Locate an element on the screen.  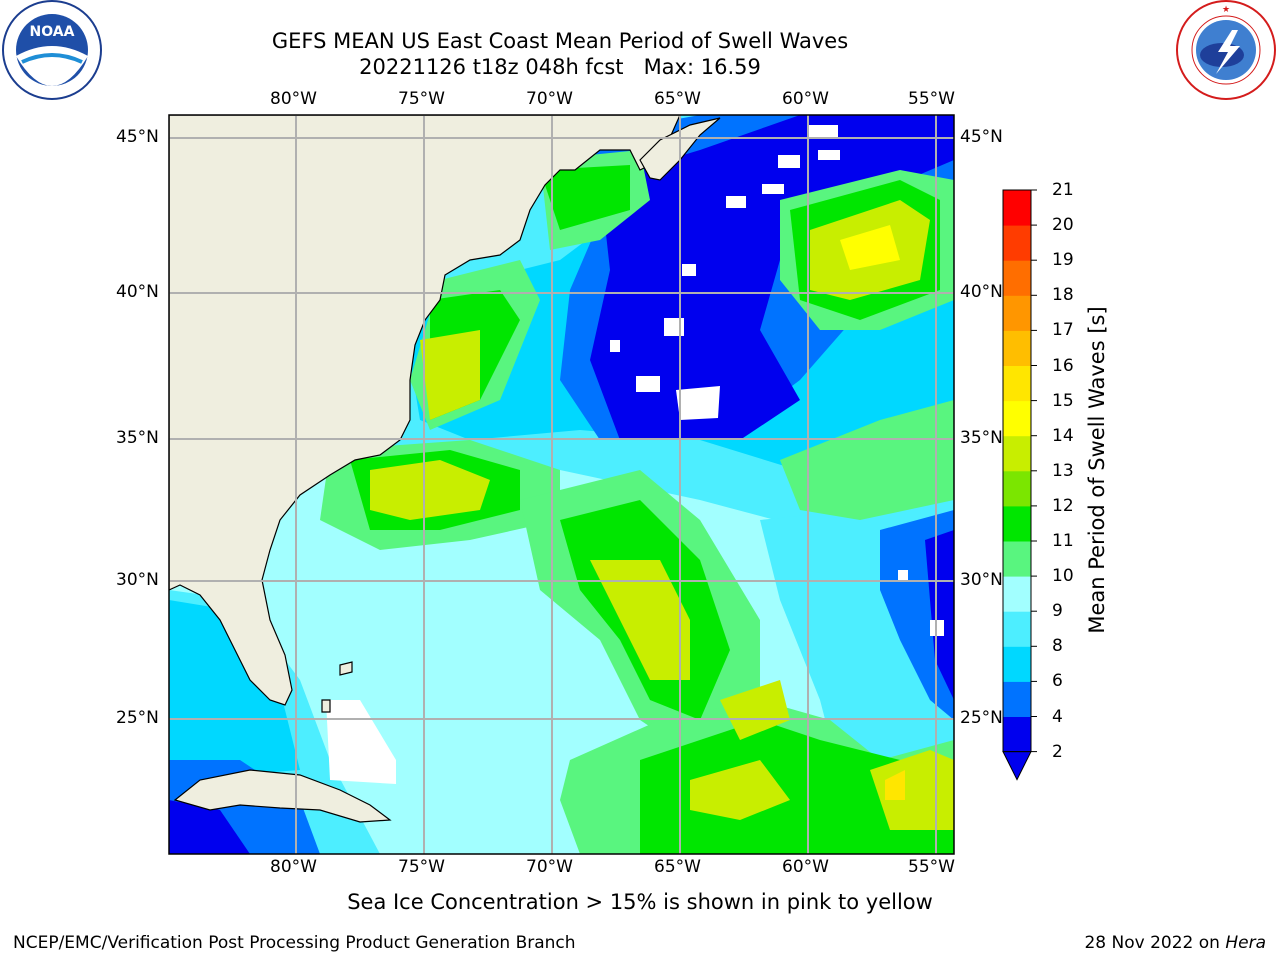
lat-label-left: 35°N is located at coordinates (137, 438).